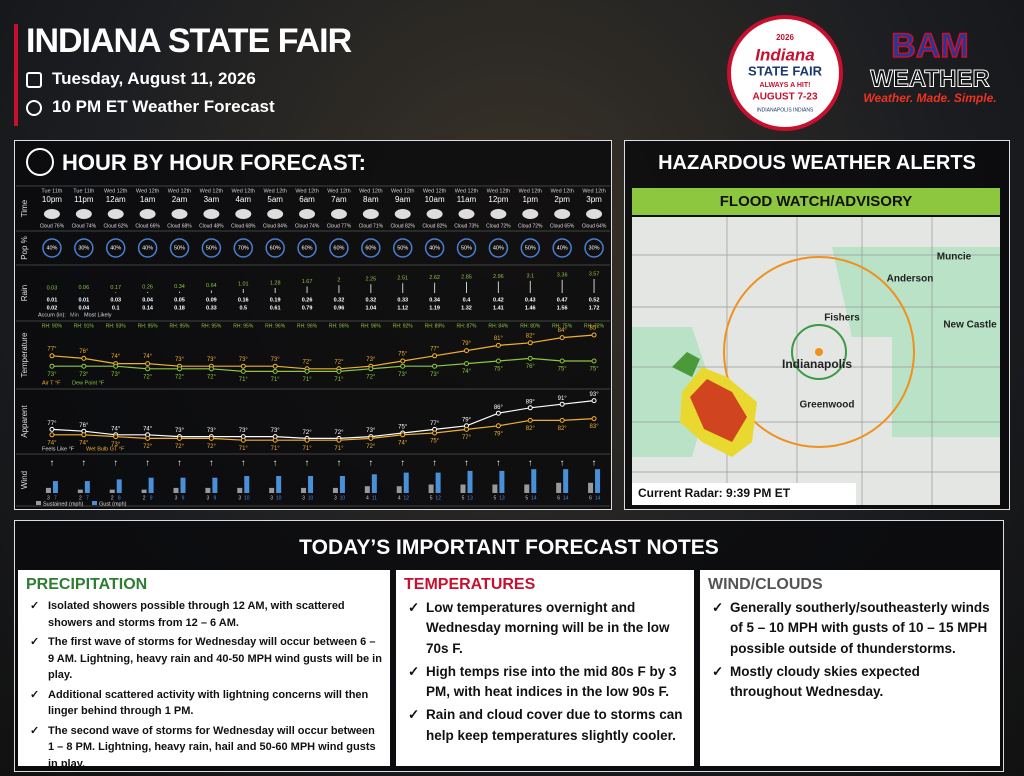 Image resolution: width=1024 pixels, height=776 pixels. I want to click on rain-min: 0.01, so click(83, 300).